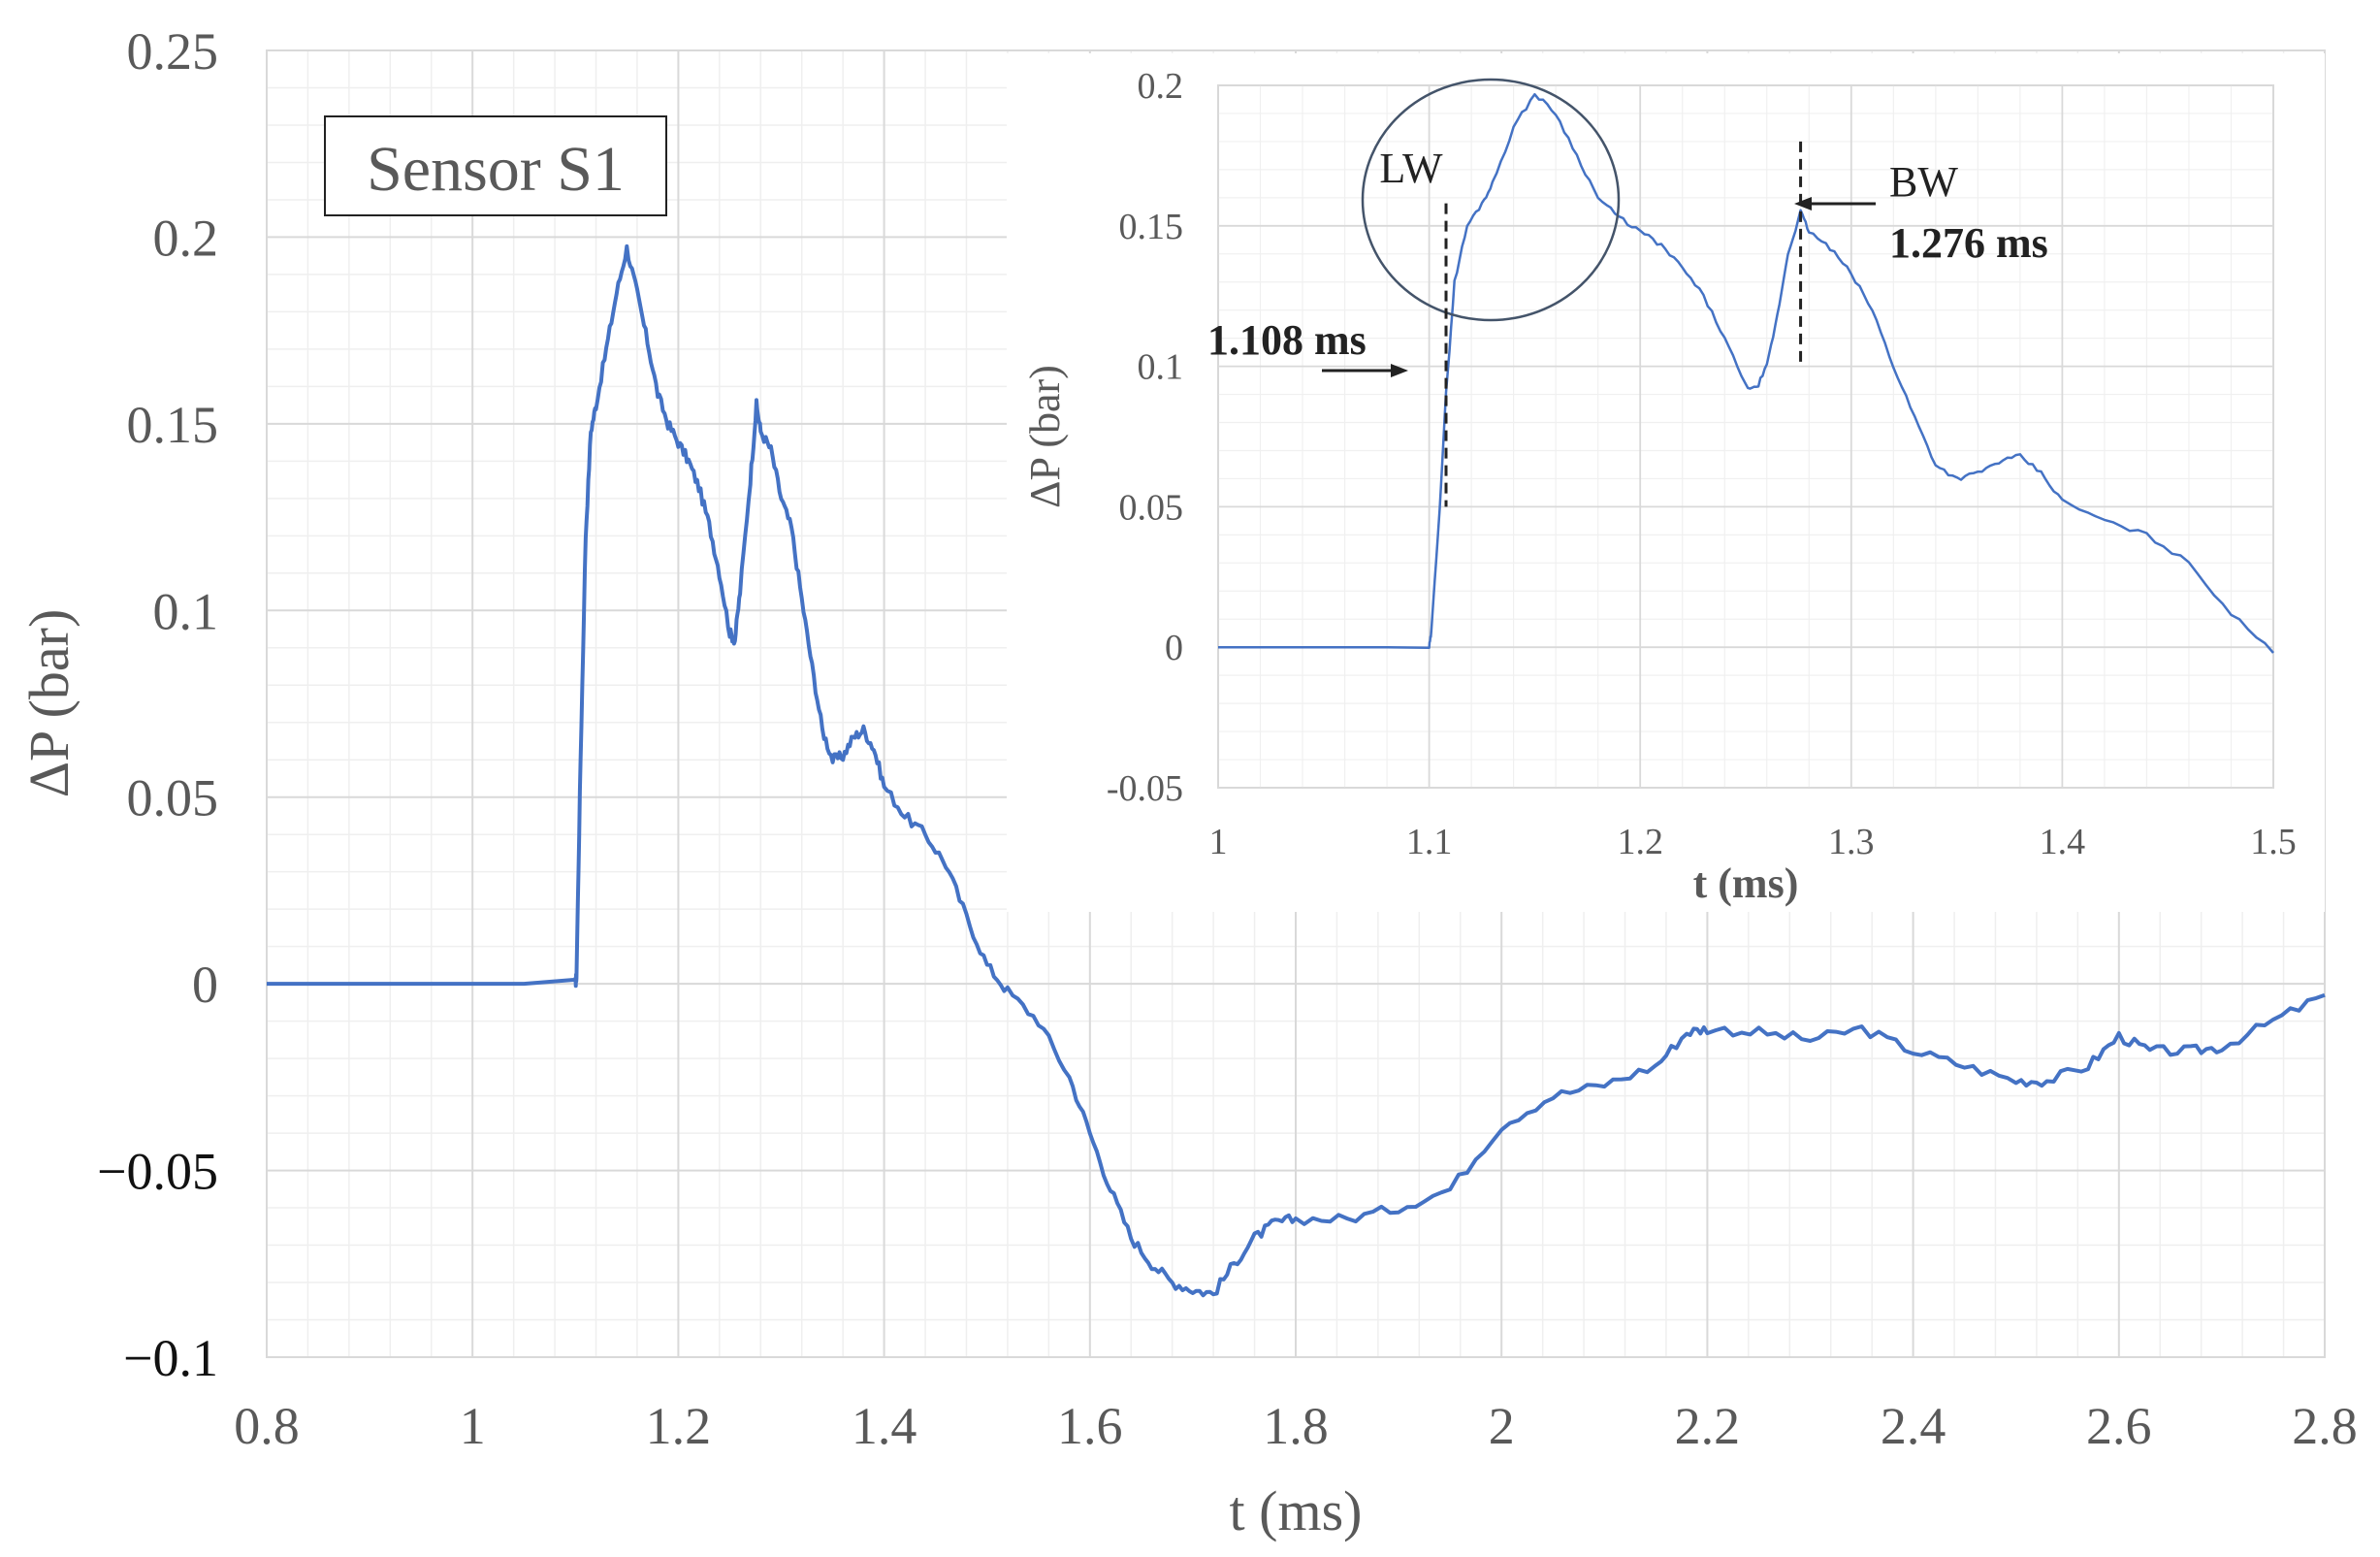 Image resolution: width=2380 pixels, height=1557 pixels. What do you see at coordinates (186, 238) in the screenshot?
I see `main-y-tick-label: 0.2` at bounding box center [186, 238].